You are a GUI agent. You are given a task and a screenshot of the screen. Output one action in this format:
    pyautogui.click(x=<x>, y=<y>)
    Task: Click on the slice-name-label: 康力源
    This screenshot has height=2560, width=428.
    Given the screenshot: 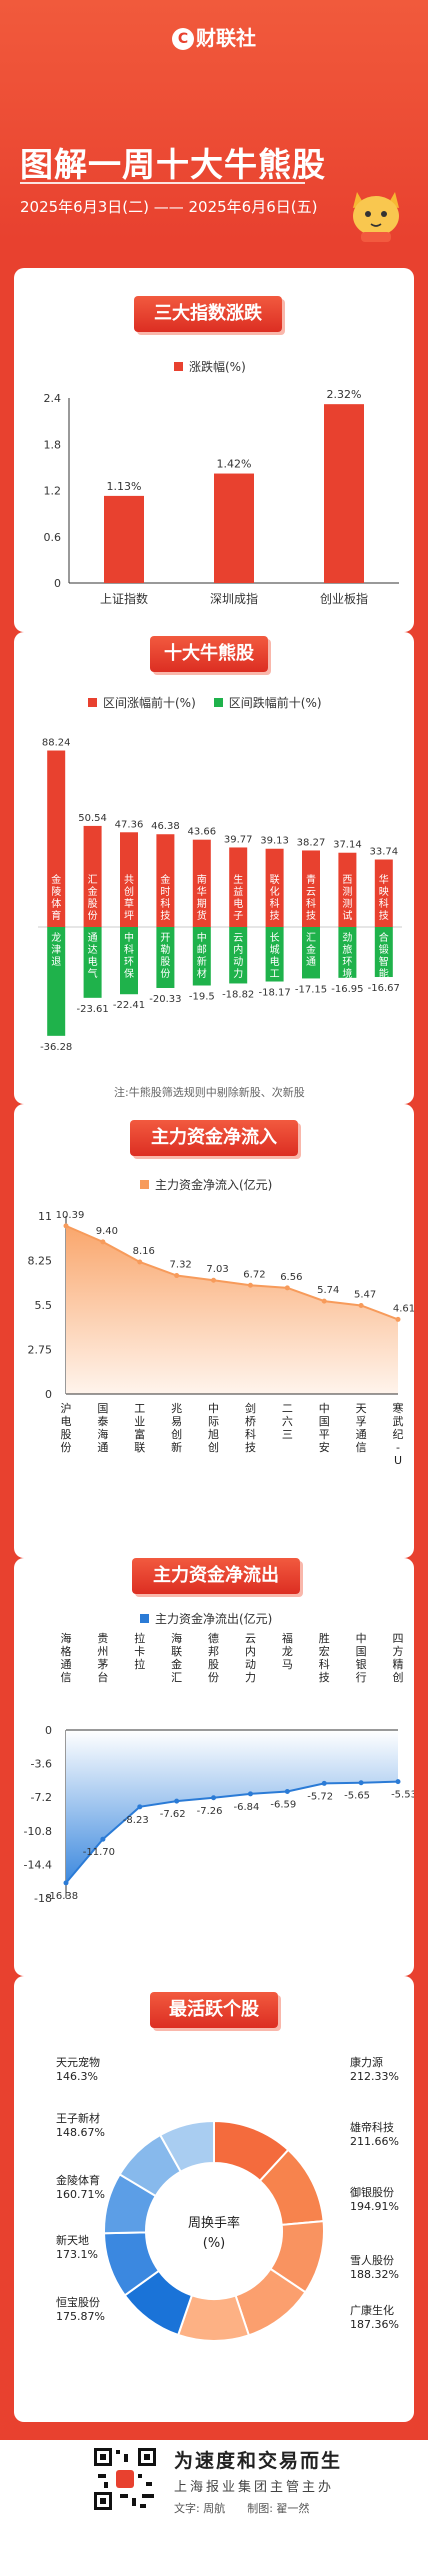 What is the action you would take?
    pyautogui.click(x=366, y=2062)
    